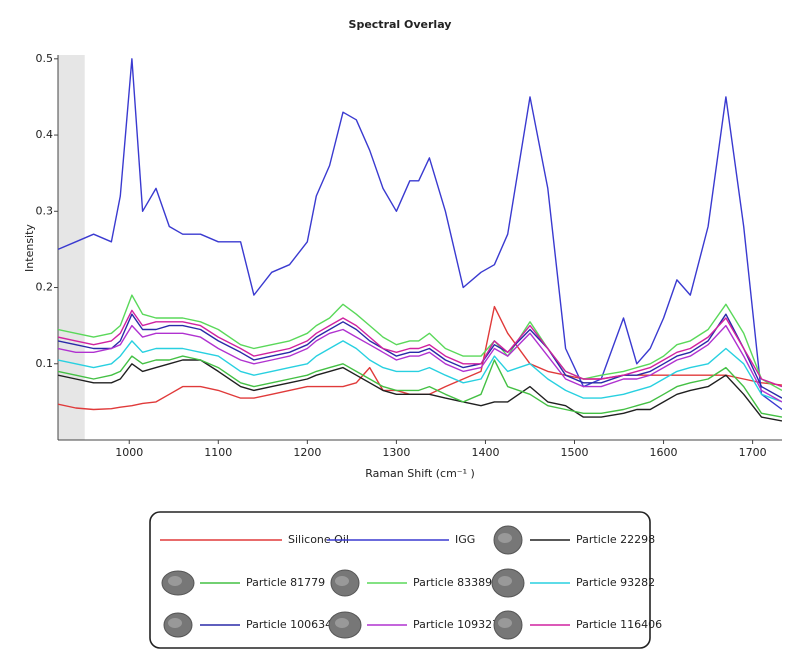 This screenshot has width=800, height=657. Describe the element at coordinates (615, 539) in the screenshot. I see `legend-label: Particle 22298` at that location.